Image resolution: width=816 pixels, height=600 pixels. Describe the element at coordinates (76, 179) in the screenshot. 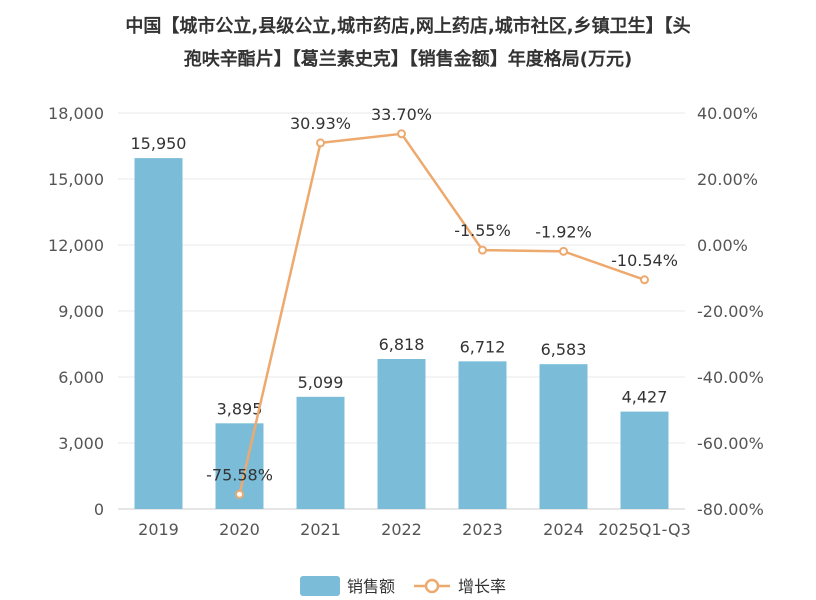

I see `left-axis-tick: 15,000` at that location.